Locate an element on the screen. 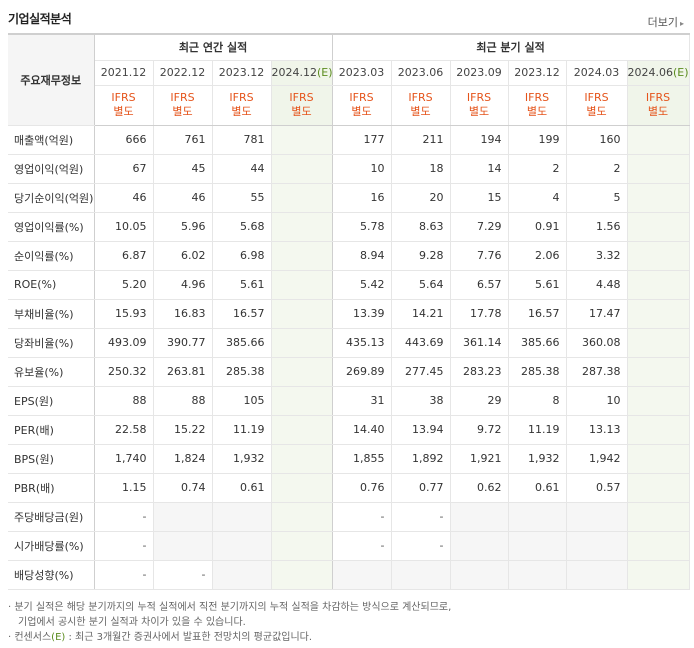 The width and height of the screenshot is (694, 648). value-cell: 46 is located at coordinates (183, 198).